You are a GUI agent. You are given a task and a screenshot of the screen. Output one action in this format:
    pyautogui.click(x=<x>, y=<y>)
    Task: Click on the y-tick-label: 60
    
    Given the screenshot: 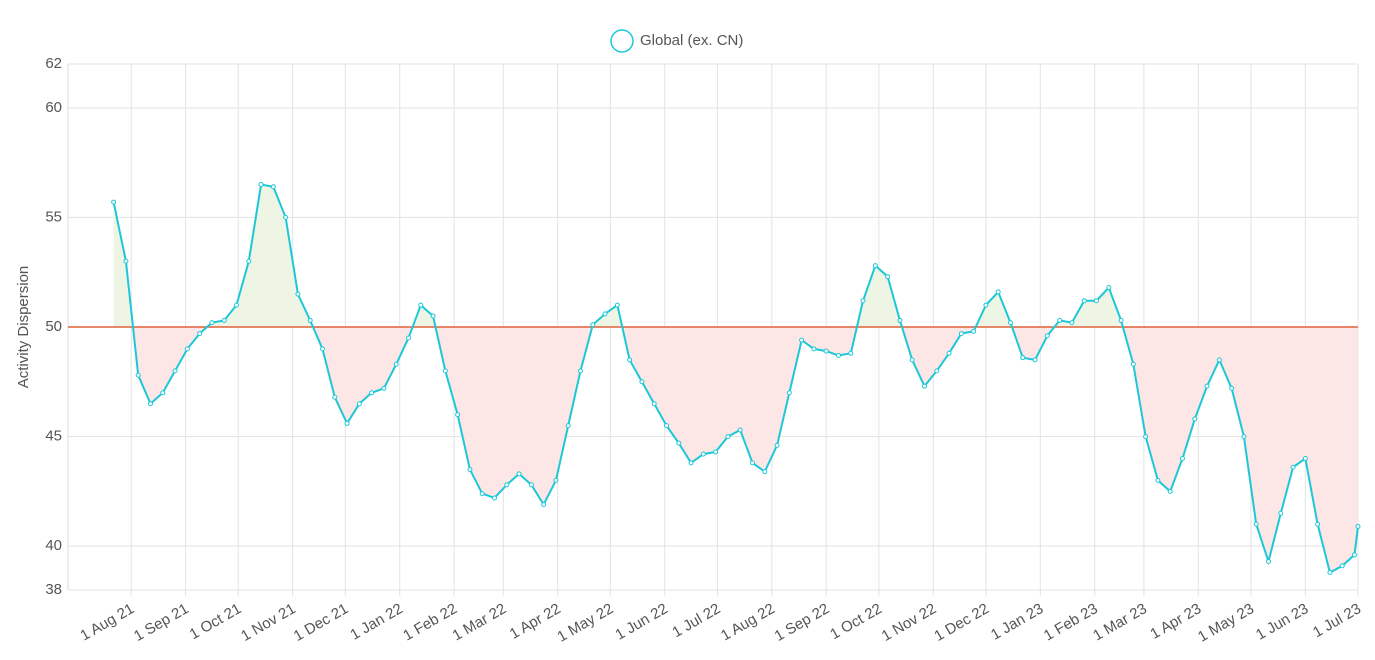 What is the action you would take?
    pyautogui.click(x=53, y=107)
    